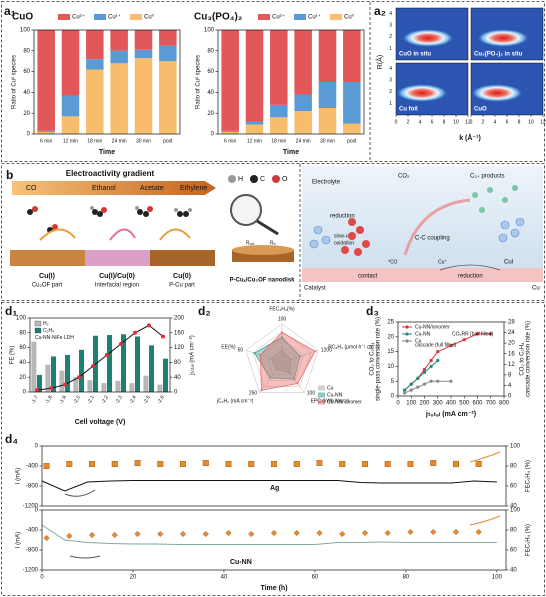 This screenshot has height=597, width=546. Describe the element at coordinates (411, 404) in the screenshot. I see `x-tick-label: 100` at that location.